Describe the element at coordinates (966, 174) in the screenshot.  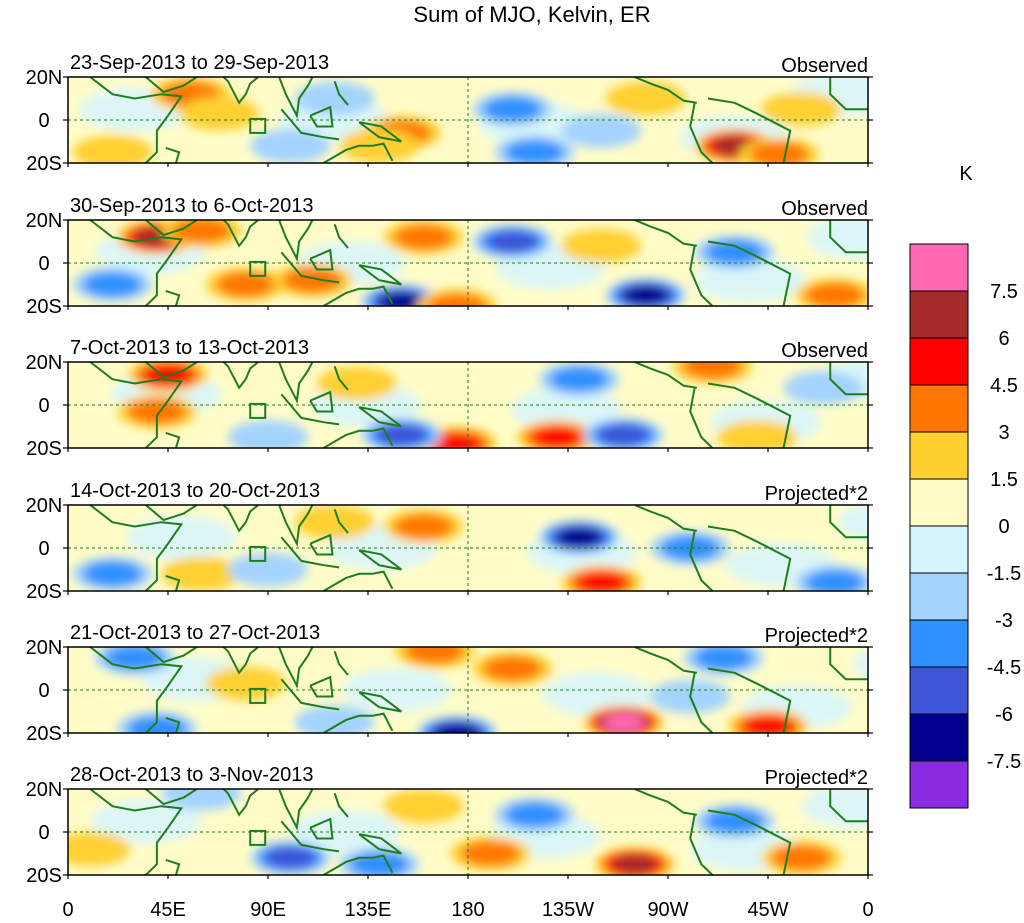
I see `colorbar-unit-label: K` at that location.